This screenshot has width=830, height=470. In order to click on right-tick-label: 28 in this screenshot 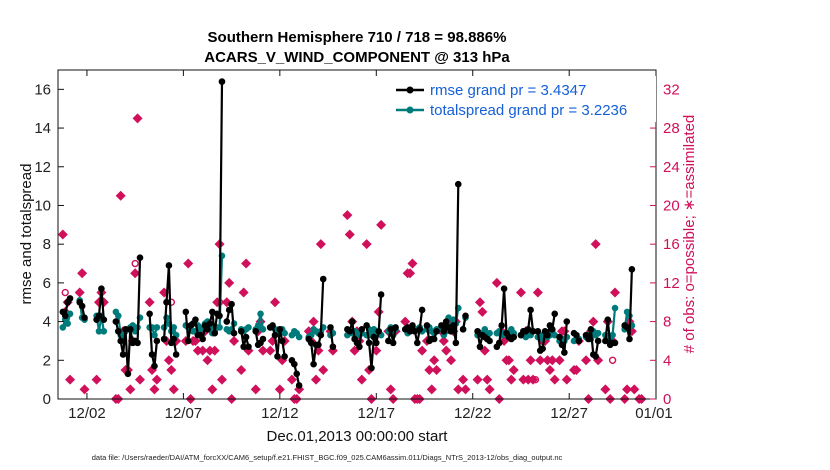, I will do `click(671, 128)`.